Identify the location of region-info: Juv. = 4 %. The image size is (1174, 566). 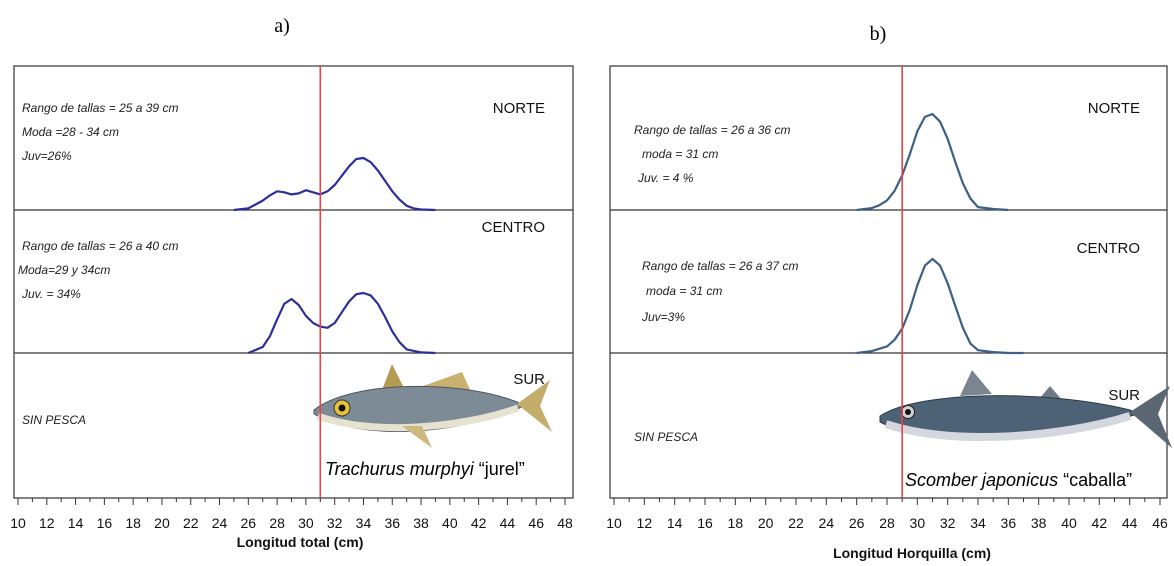
(665, 178).